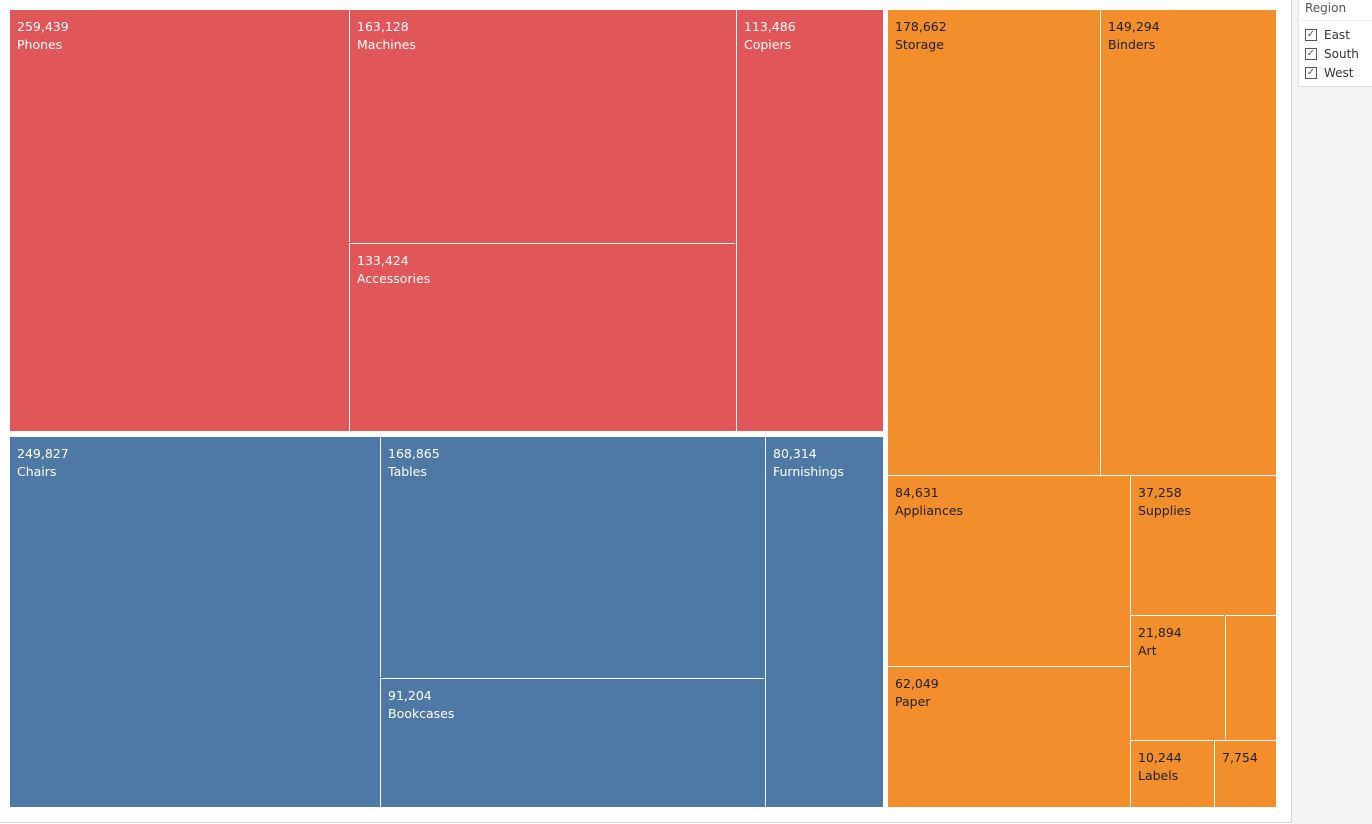 This screenshot has height=824, width=1372. Describe the element at coordinates (572, 742) in the screenshot. I see `treemap-tile-bookcases: 91,204 Bookcases` at that location.